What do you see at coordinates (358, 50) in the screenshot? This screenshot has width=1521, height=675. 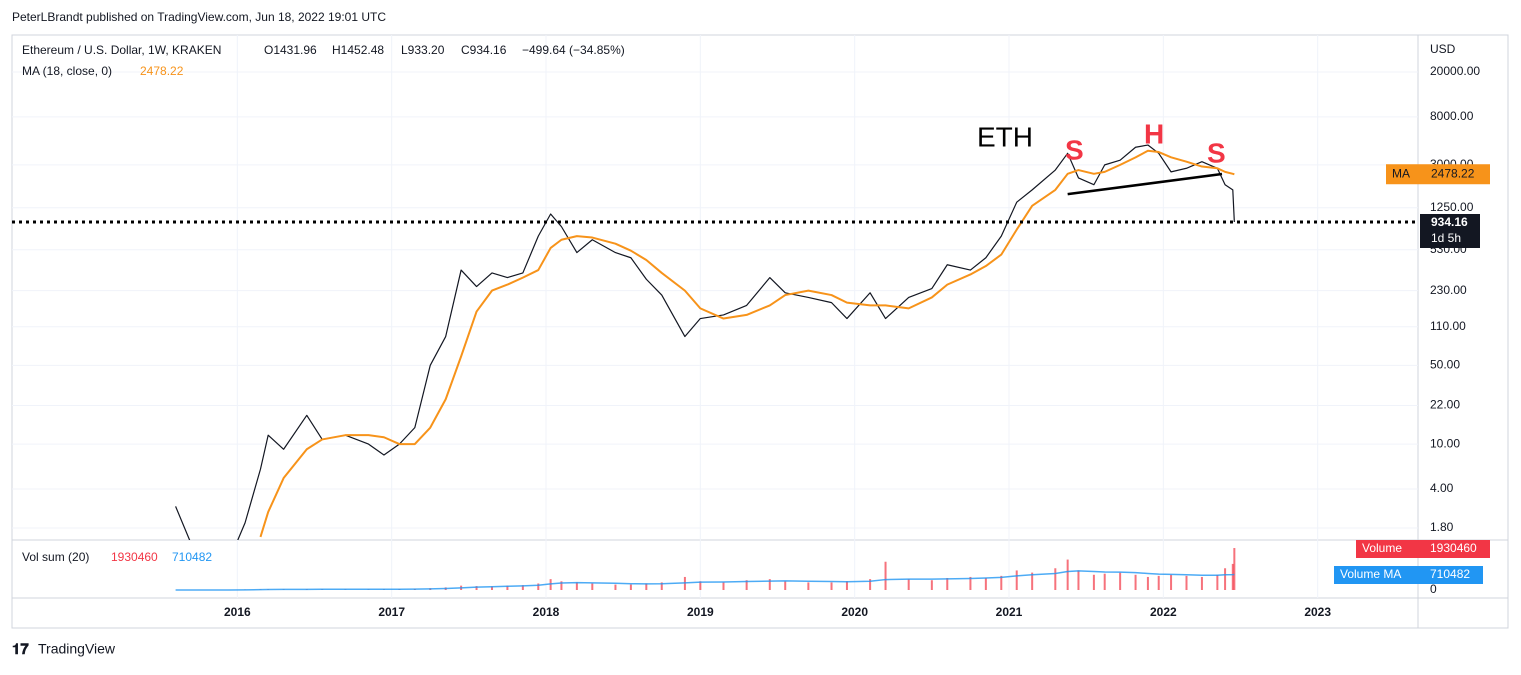 I see `legend-high: H1452.48` at bounding box center [358, 50].